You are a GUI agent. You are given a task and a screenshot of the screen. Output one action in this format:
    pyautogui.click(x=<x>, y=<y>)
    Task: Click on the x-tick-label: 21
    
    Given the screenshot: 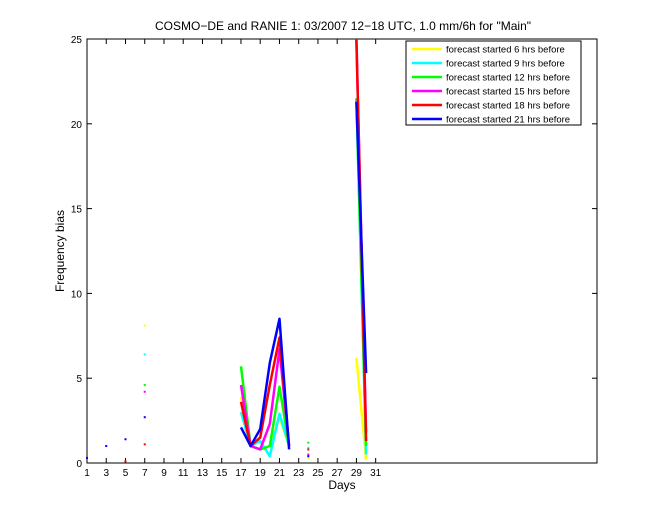 What is the action you would take?
    pyautogui.click(x=280, y=473)
    